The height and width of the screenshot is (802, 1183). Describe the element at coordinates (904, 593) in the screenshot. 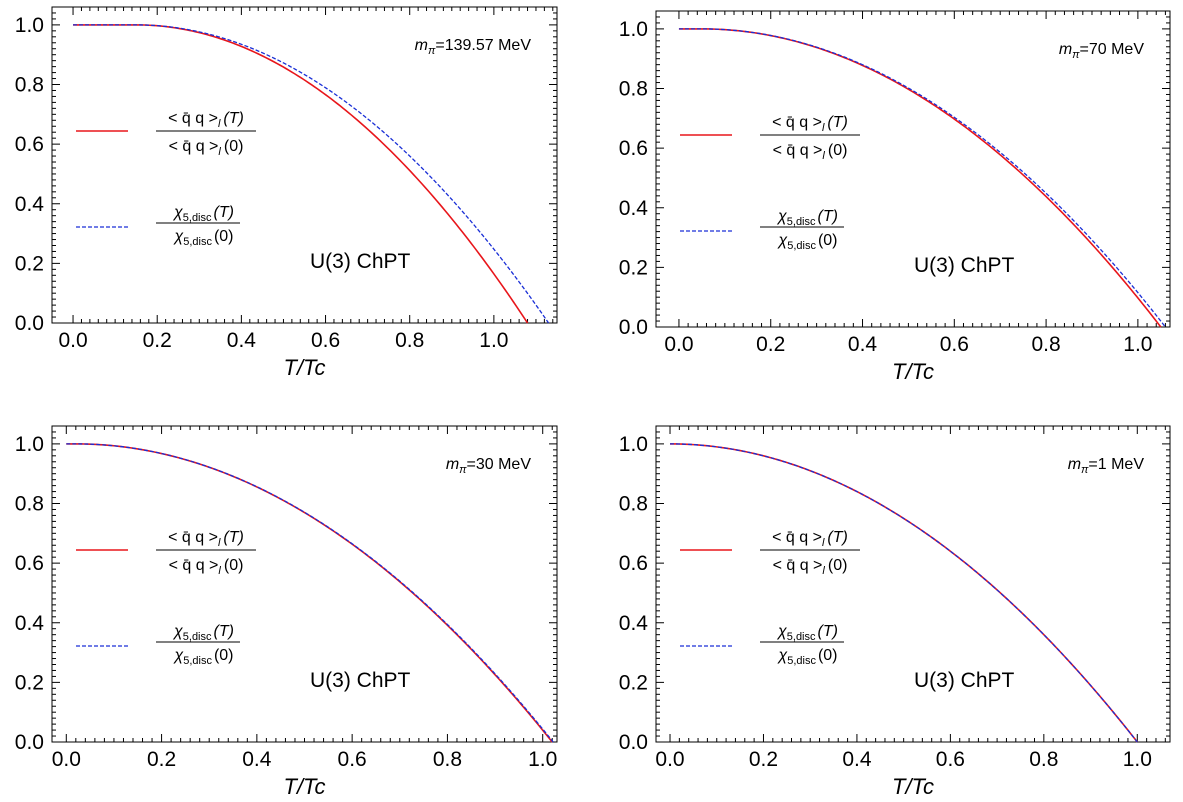

I see `series-line-chiral-condensate` at that location.